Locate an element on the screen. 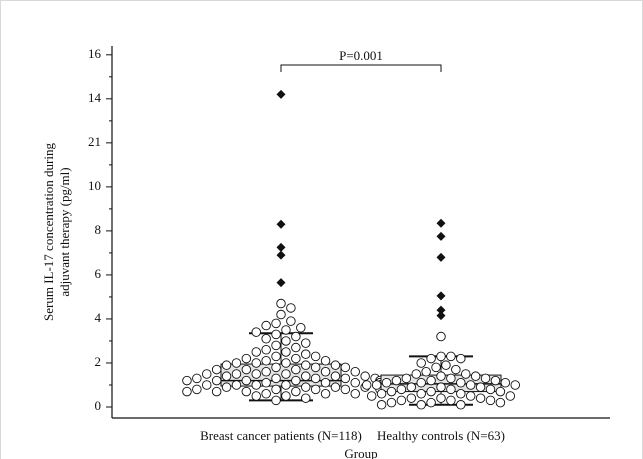 Image resolution: width=643 pixels, height=459 pixels. x-tick-label: Breast cancer patients (N=118) is located at coordinates (281, 435).